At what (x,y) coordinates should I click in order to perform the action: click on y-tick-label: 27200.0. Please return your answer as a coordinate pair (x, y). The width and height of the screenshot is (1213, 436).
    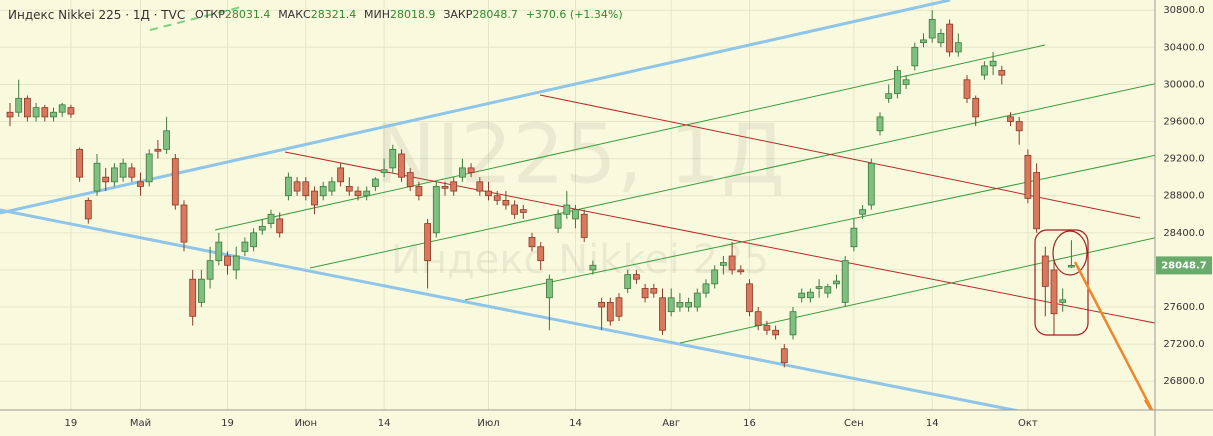
    Looking at the image, I should click on (1183, 344).